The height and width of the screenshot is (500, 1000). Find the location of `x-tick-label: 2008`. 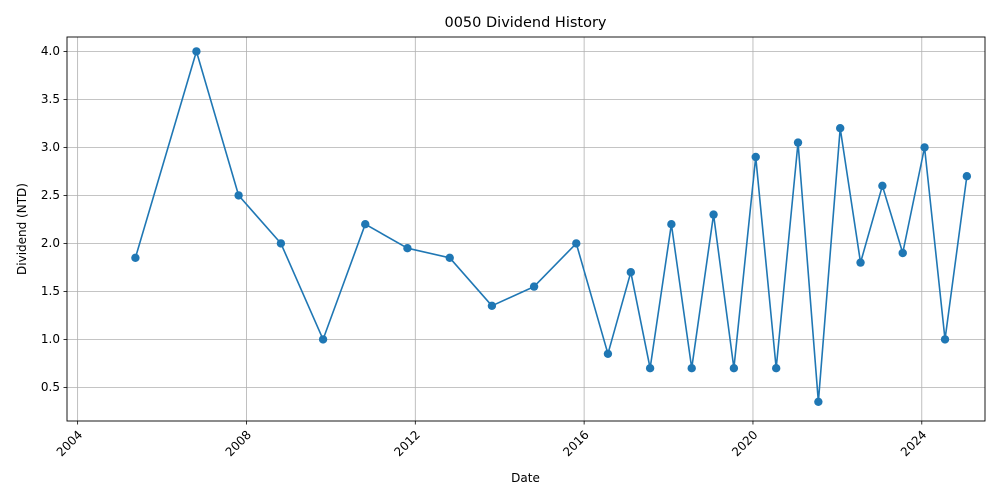

x-tick-label: 2008 is located at coordinates (238, 443).